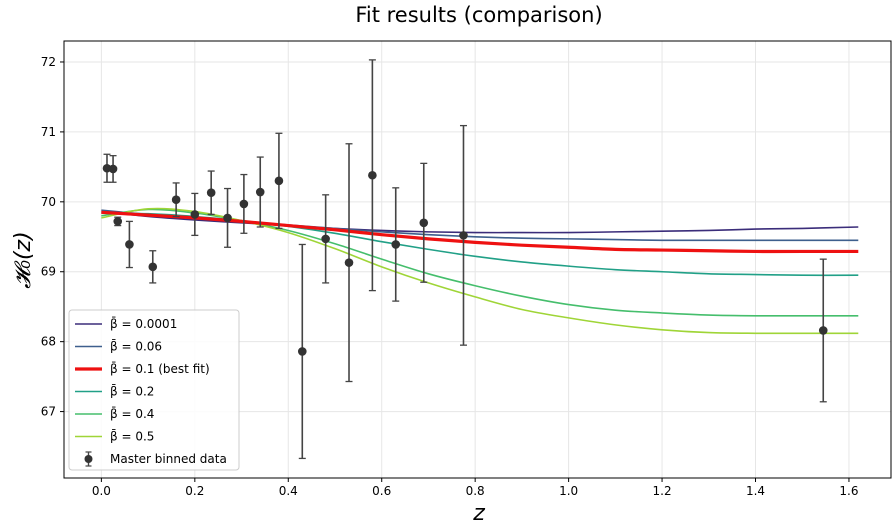  I want to click on x-tick-label: 1.0, so click(568, 491).